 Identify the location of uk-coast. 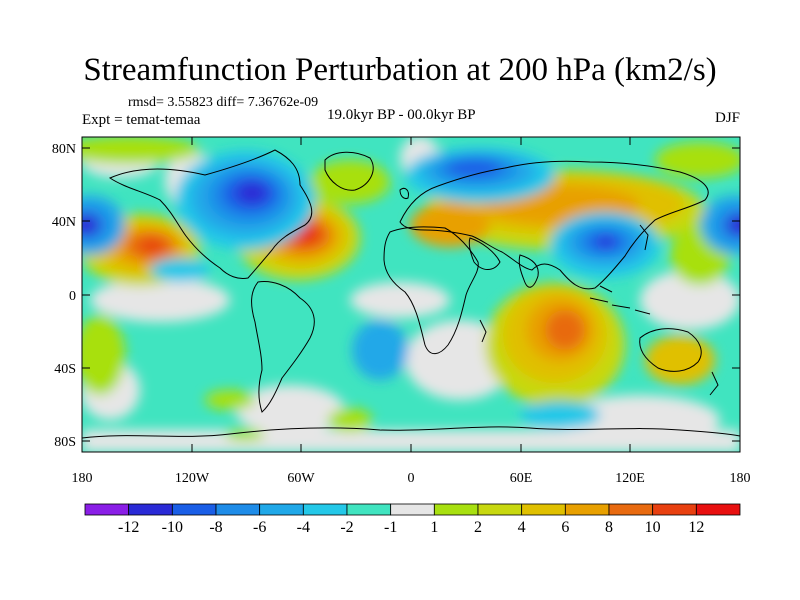
(404, 193).